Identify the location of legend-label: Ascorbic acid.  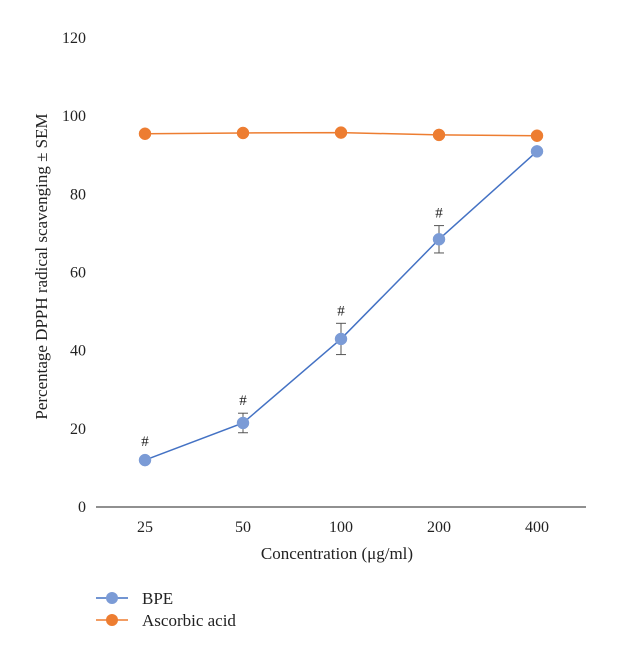
(189, 620).